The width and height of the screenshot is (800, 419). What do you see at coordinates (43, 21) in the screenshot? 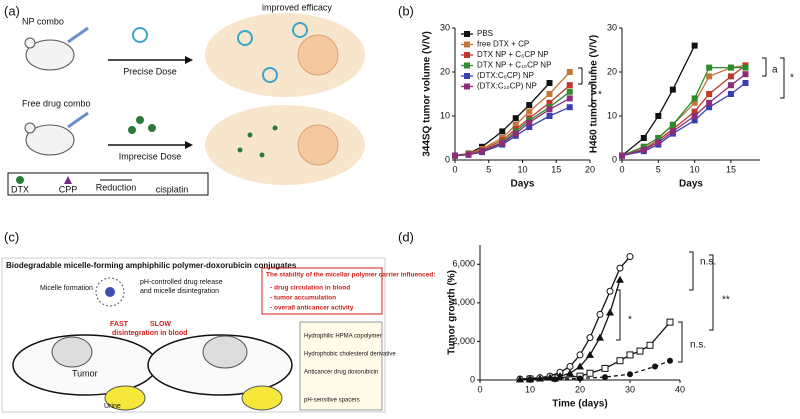
I see `label: NP combo` at bounding box center [43, 21].